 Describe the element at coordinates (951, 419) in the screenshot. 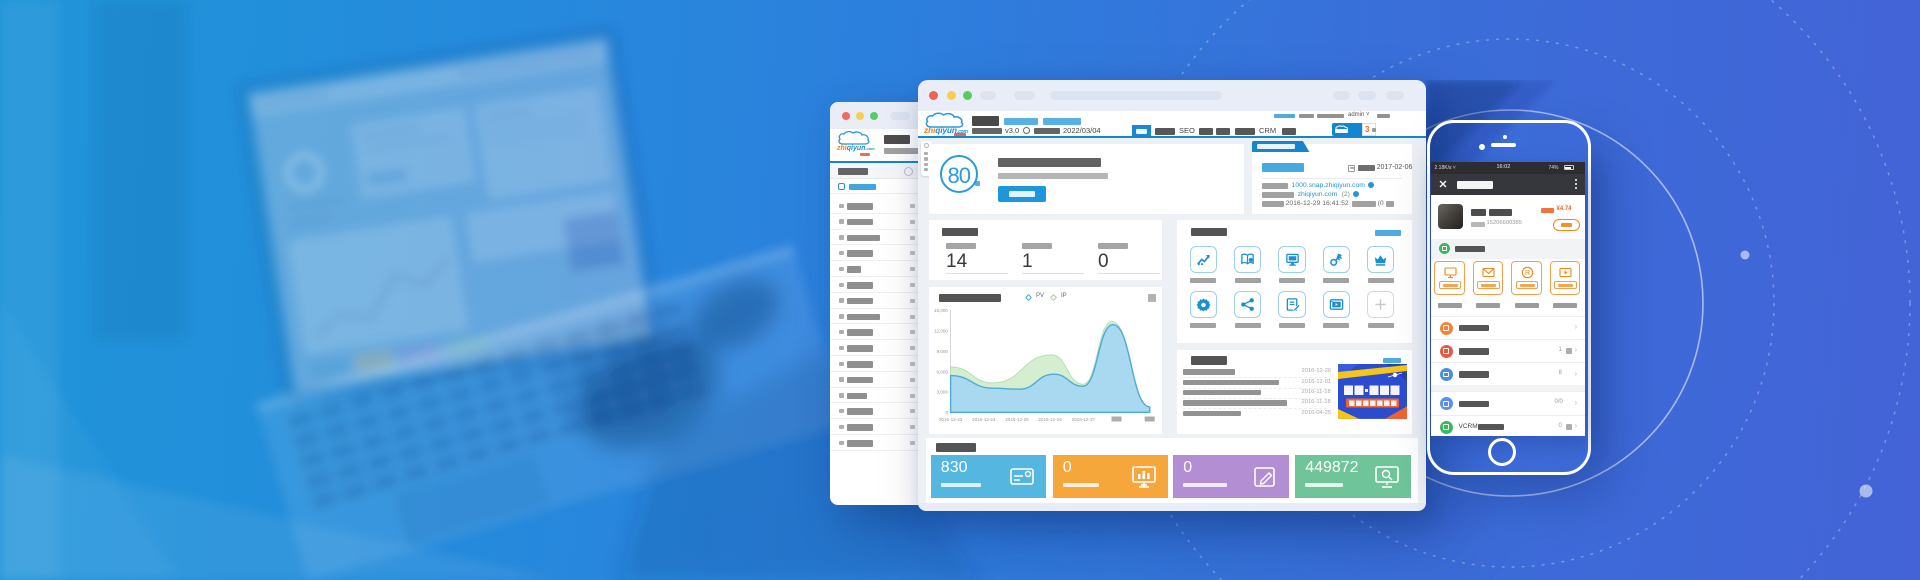

I see `svg-text: 2016-12-23` at that location.